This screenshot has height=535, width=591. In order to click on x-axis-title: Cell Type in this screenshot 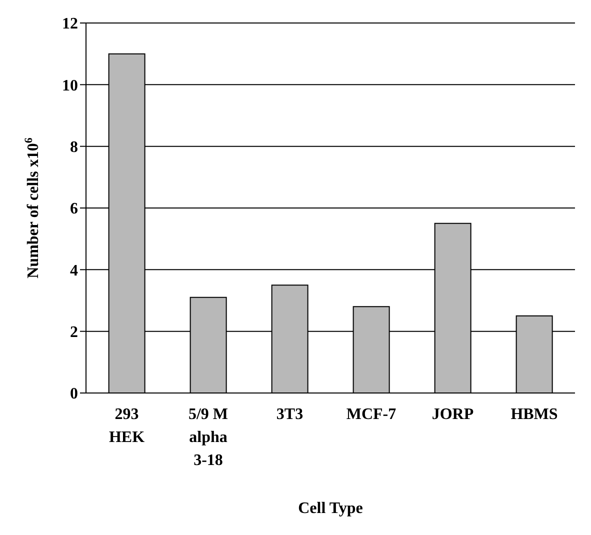, I will do `click(330, 508)`.